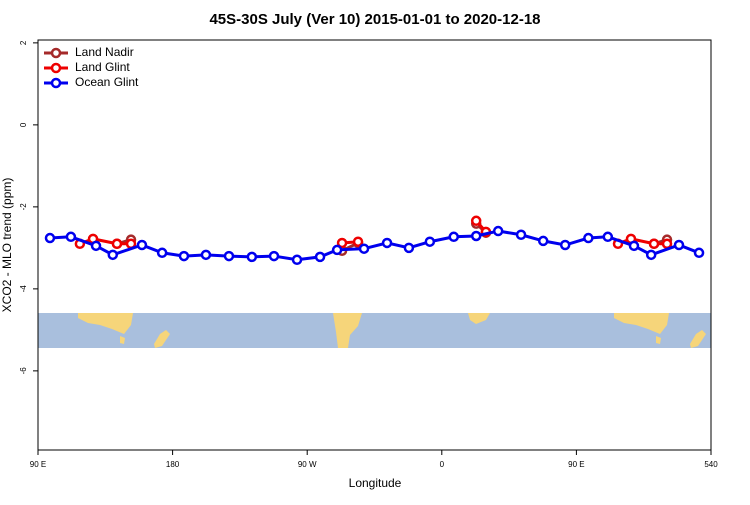  What do you see at coordinates (307, 464) in the screenshot?
I see `x-tick-label: 90 W` at bounding box center [307, 464].